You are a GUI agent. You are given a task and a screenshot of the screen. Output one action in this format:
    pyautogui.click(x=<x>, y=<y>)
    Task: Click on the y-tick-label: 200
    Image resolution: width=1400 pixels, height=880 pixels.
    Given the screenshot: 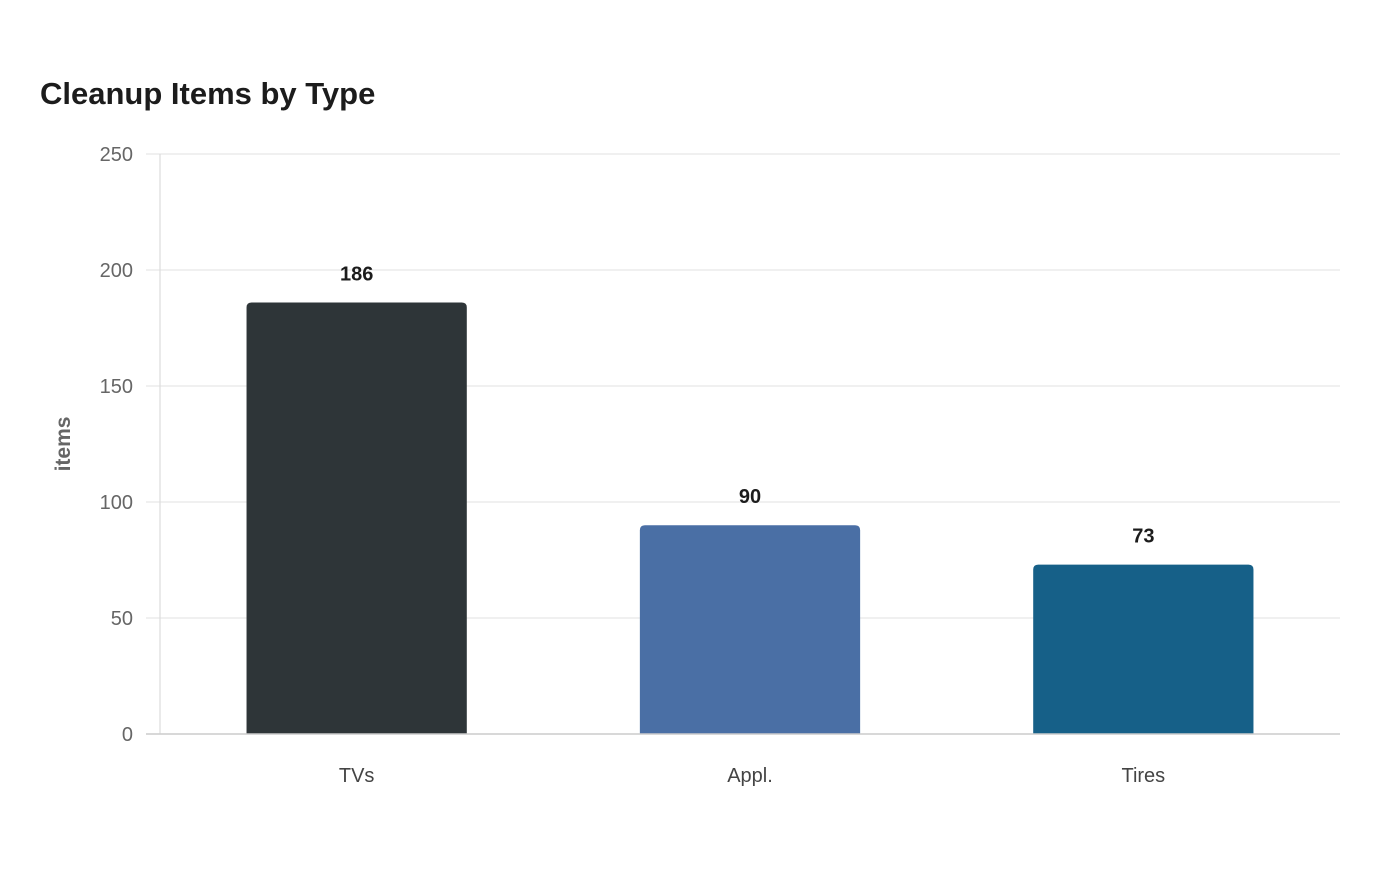 What is the action you would take?
    pyautogui.click(x=116, y=271)
    